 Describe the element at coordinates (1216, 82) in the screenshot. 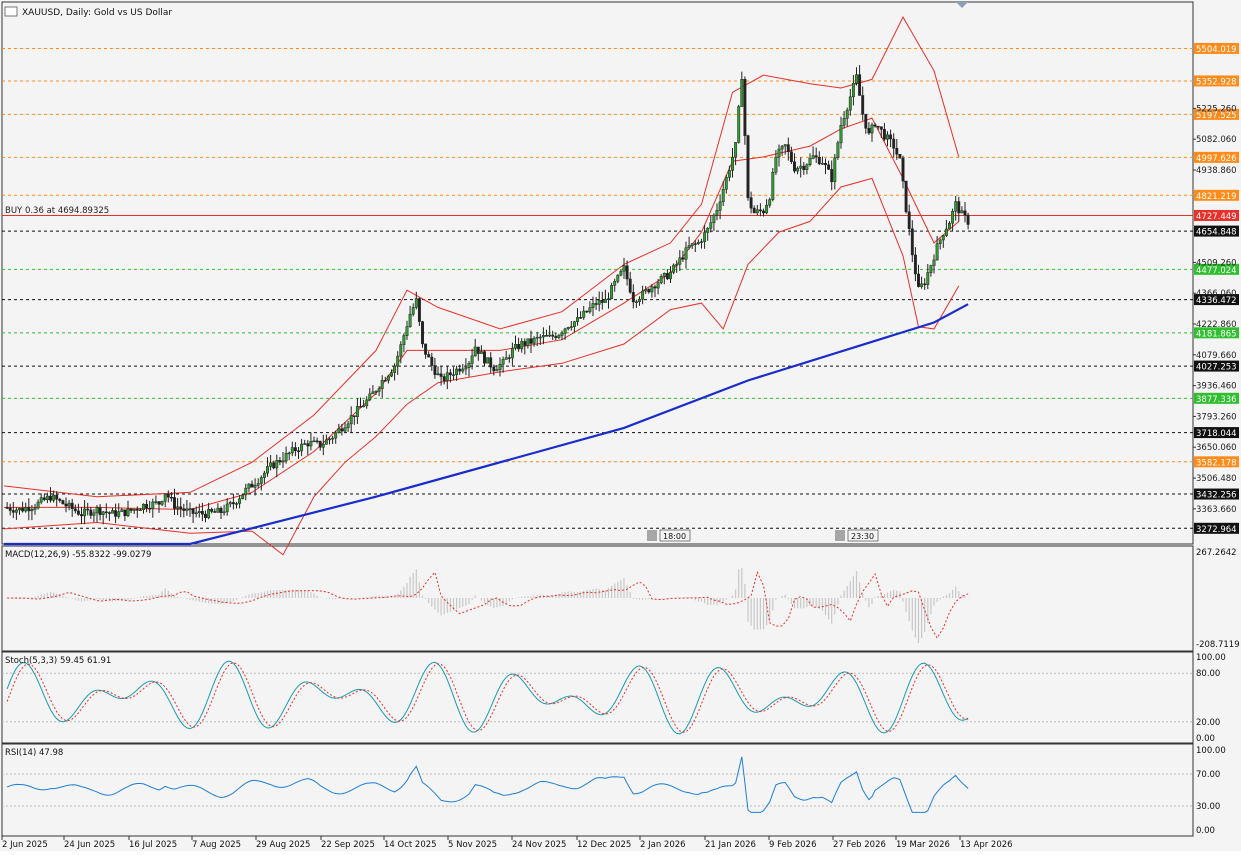

I see `price-label: 5352.928` at that location.